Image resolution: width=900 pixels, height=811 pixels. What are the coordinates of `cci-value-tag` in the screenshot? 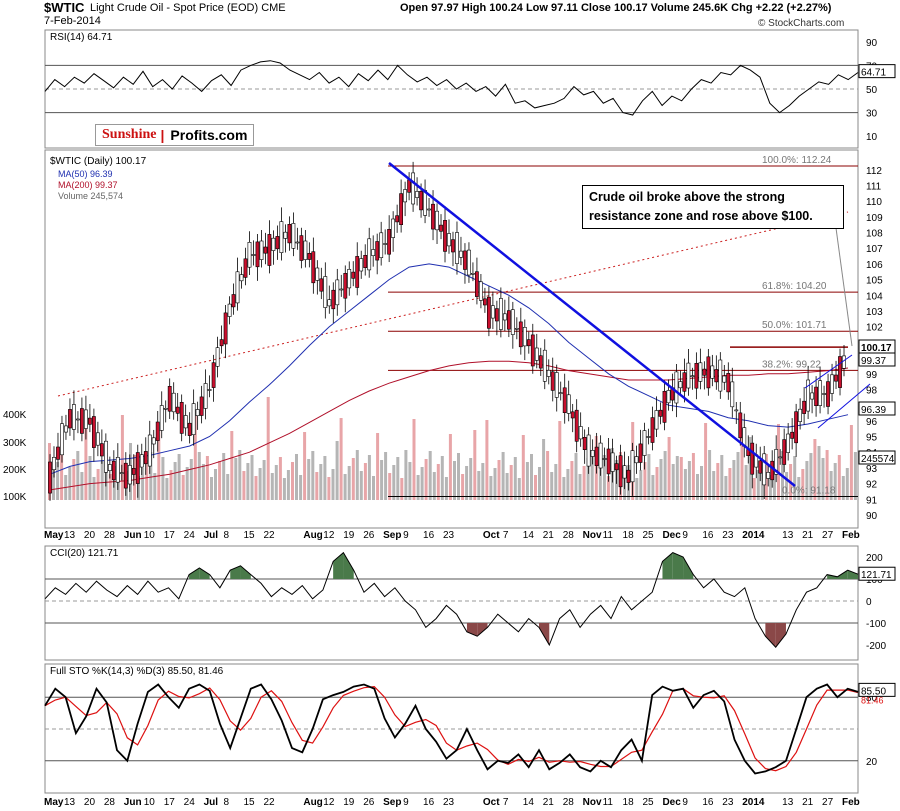 It's located at (877, 573).